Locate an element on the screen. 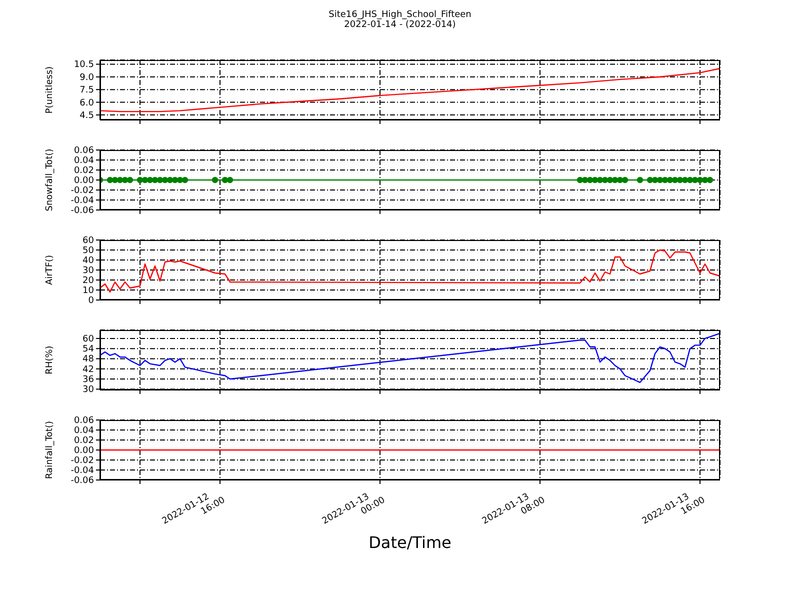  y-tick-label: 10 is located at coordinates (88, 291).